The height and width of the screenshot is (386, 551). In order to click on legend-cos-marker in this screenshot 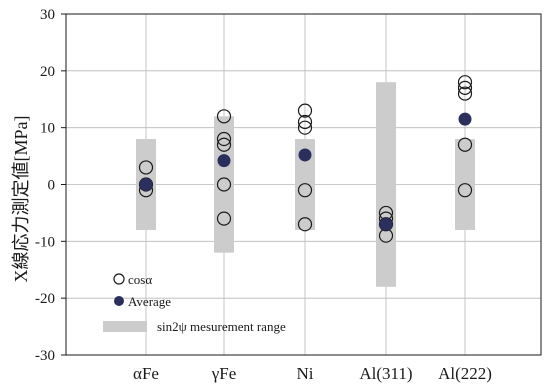, I will do `click(119, 279)`.